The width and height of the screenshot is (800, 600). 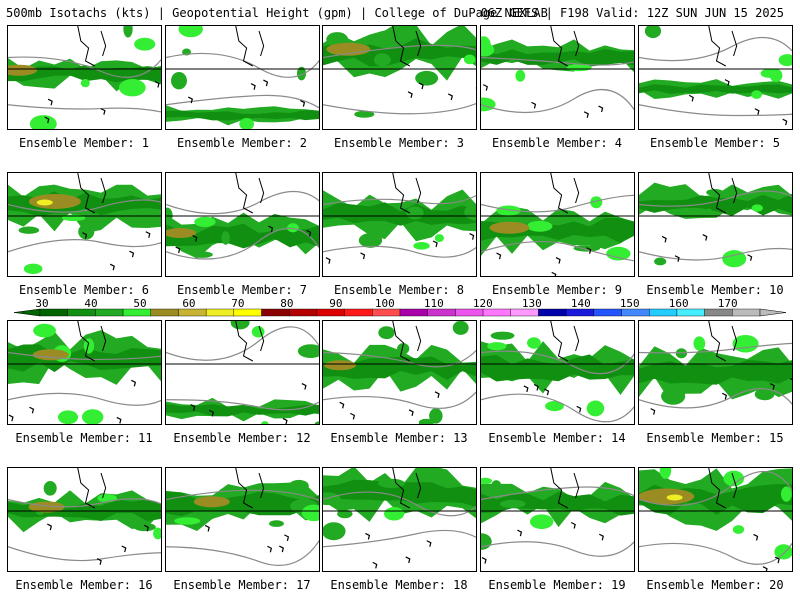 I want to click on ensemble-member-label: Ensemble Member: 12, so click(x=242, y=438).